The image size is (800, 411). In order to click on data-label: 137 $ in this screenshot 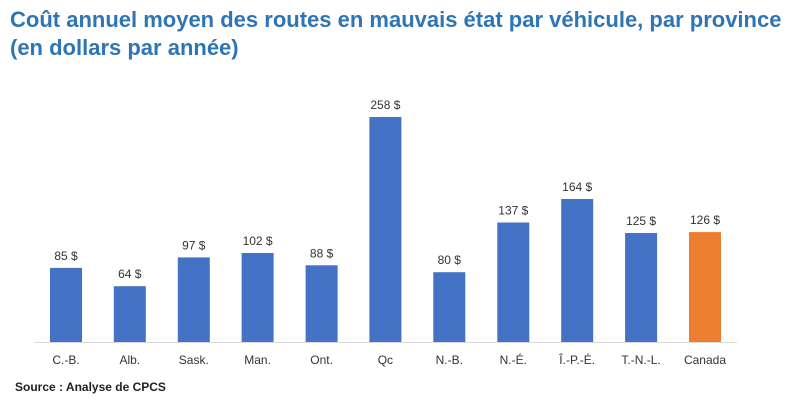, I will do `click(513, 211)`.